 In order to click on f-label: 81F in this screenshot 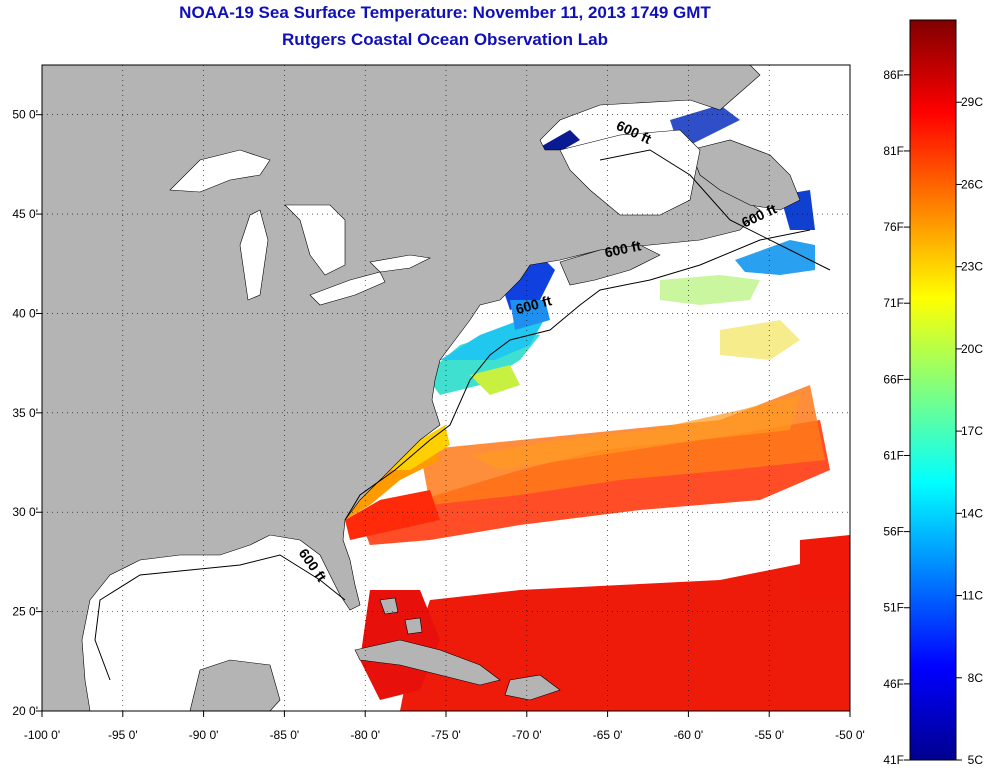, I will do `click(893, 151)`.